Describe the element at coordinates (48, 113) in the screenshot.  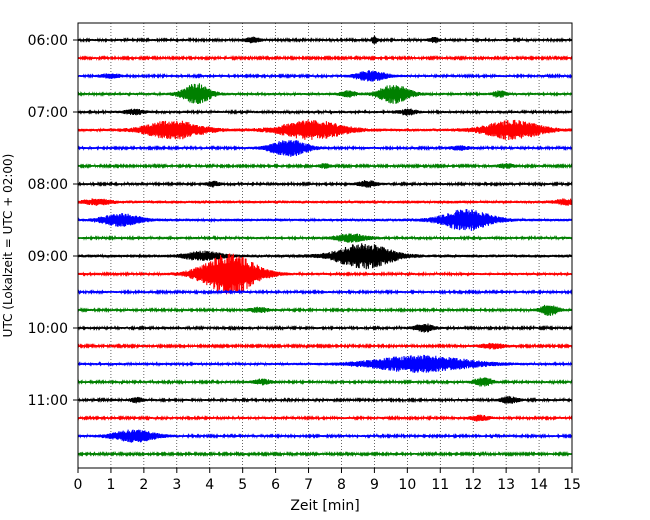
I see `y-tick-label: 07:00` at that location.